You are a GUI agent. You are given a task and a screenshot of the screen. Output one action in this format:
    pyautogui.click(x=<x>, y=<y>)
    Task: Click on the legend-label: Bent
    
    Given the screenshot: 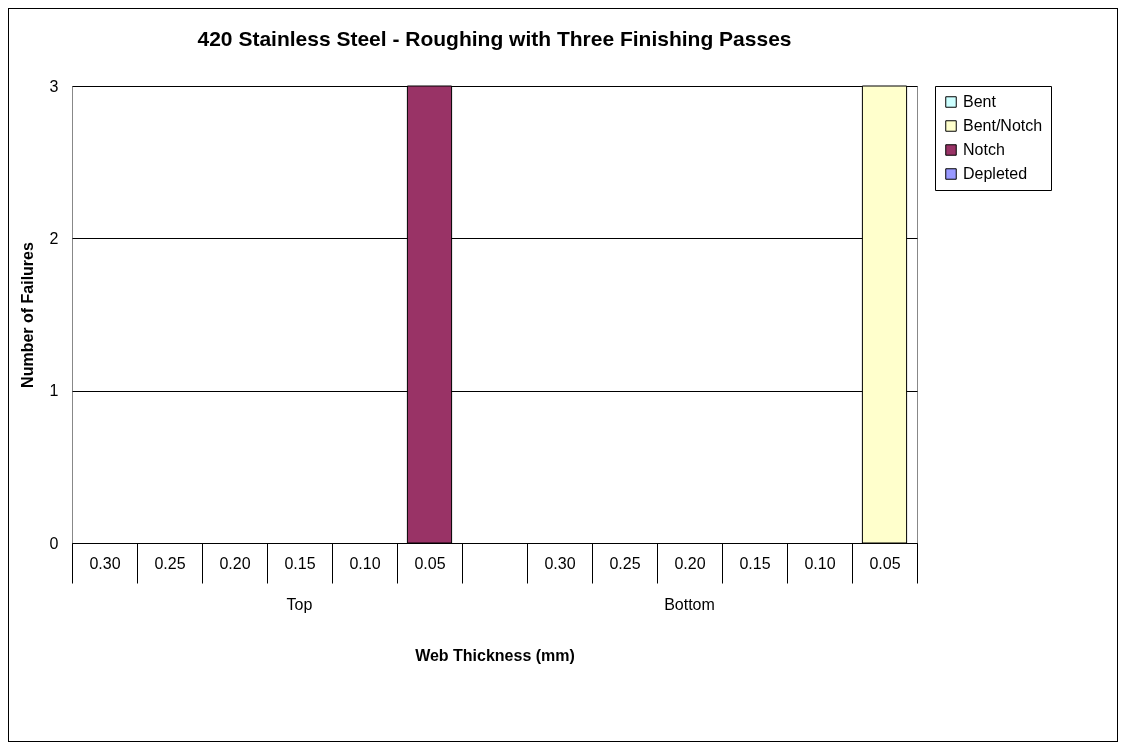 What is the action you would take?
    pyautogui.click(x=980, y=101)
    